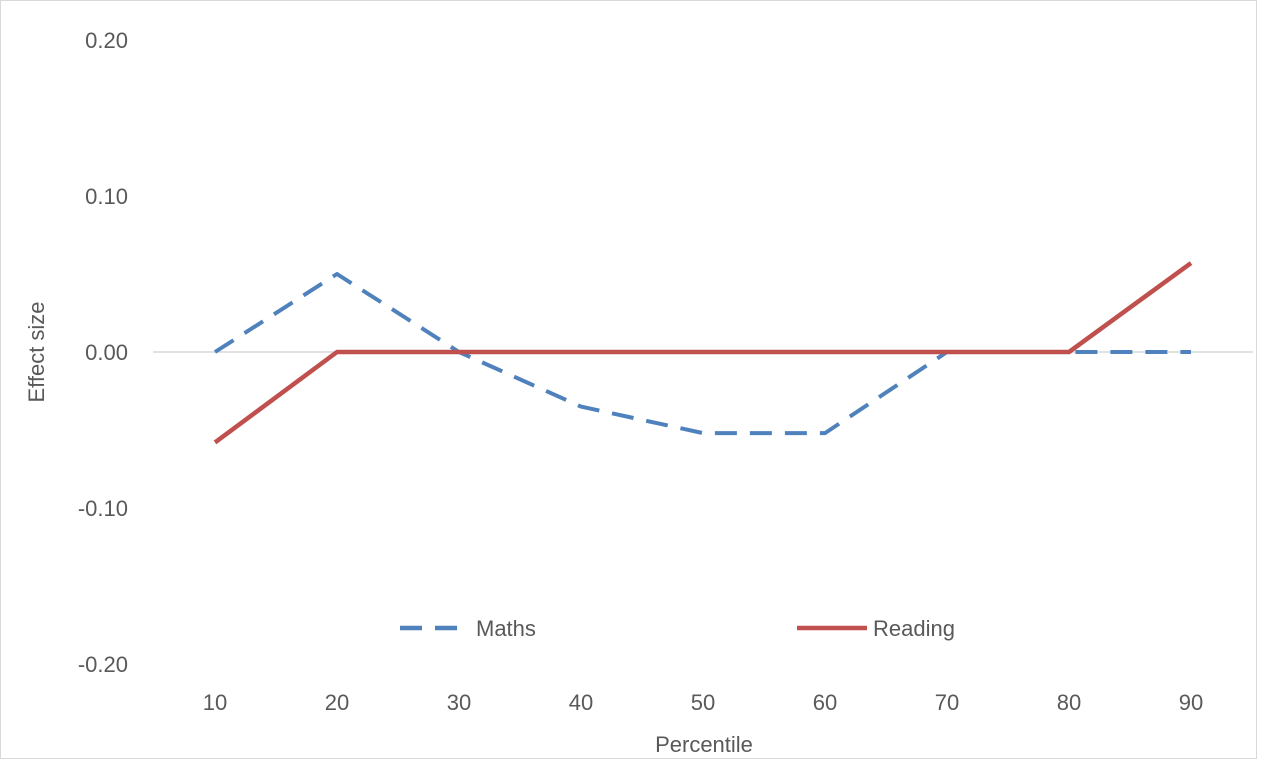  What do you see at coordinates (1069, 702) in the screenshot?
I see `x-tick-label: 80` at bounding box center [1069, 702].